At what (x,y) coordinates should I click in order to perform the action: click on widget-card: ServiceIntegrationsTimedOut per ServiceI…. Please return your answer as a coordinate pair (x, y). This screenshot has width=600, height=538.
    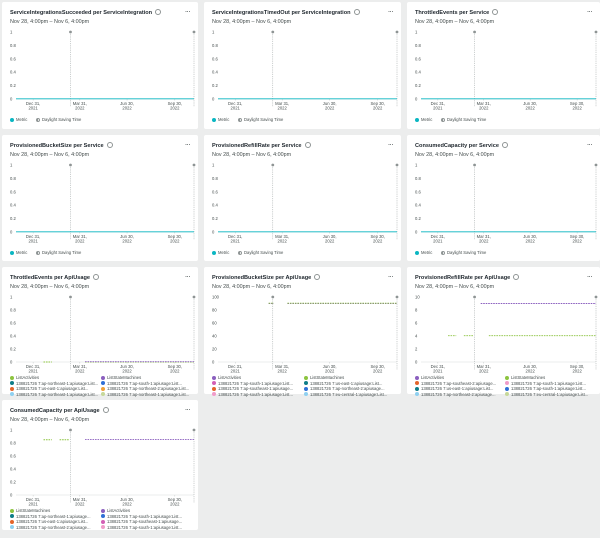
    Looking at the image, I should click on (302, 65).